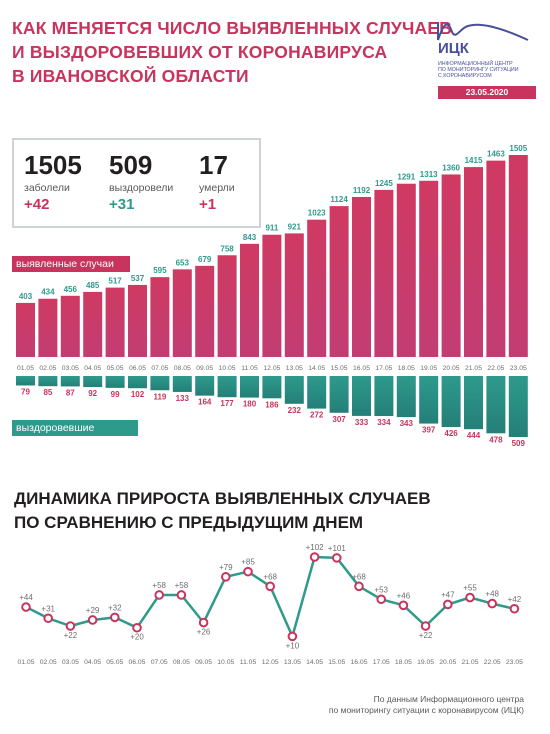 The height and width of the screenshot is (734, 550). I want to click on growth-value-label: +46, so click(404, 595).